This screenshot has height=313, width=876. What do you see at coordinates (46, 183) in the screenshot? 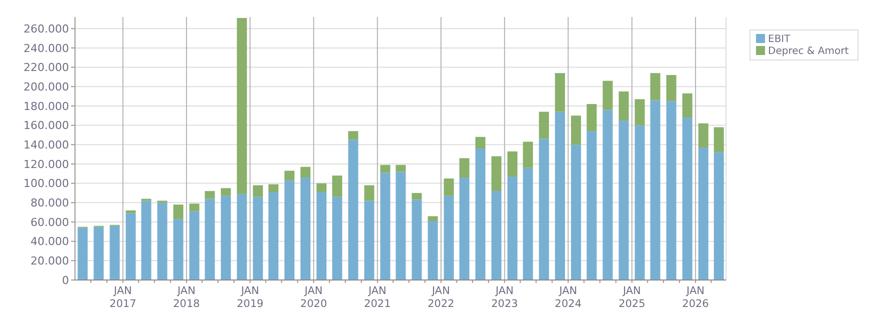
I see `y-tick-label: 100.000` at bounding box center [46, 183].